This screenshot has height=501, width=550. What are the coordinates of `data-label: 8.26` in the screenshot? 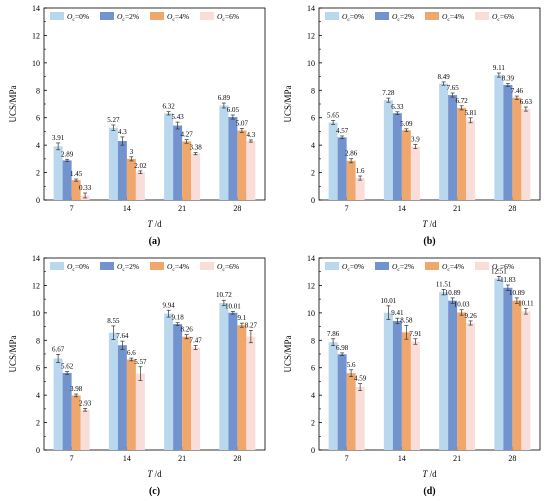 It's located at (187, 330).